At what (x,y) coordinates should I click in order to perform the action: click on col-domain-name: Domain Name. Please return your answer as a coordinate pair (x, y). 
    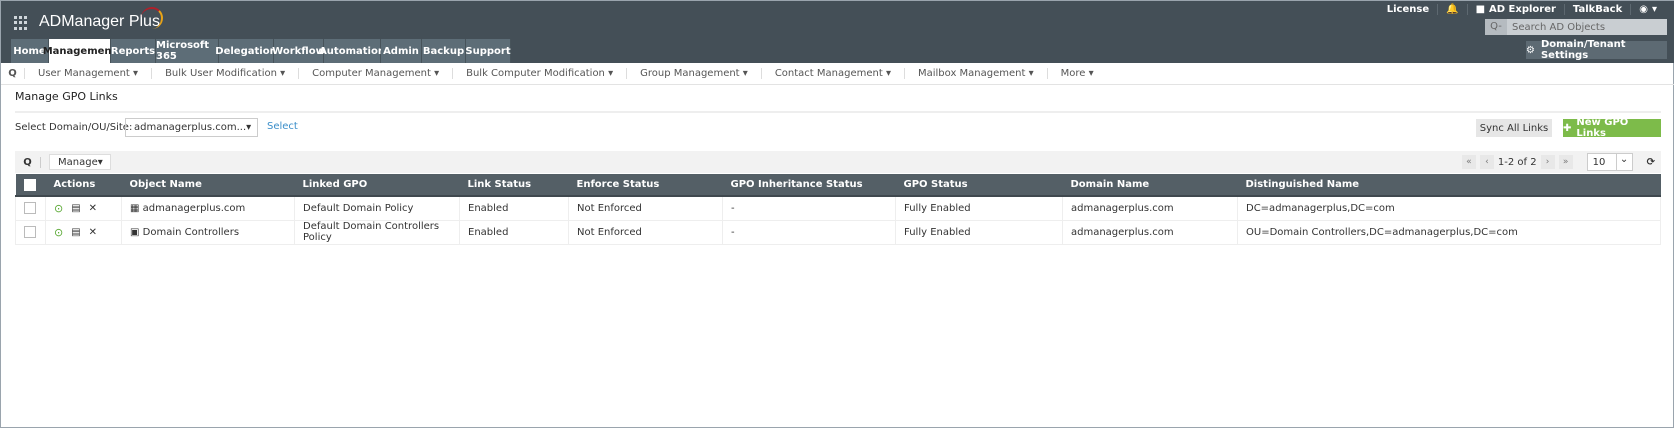
    Looking at the image, I should click on (1150, 185).